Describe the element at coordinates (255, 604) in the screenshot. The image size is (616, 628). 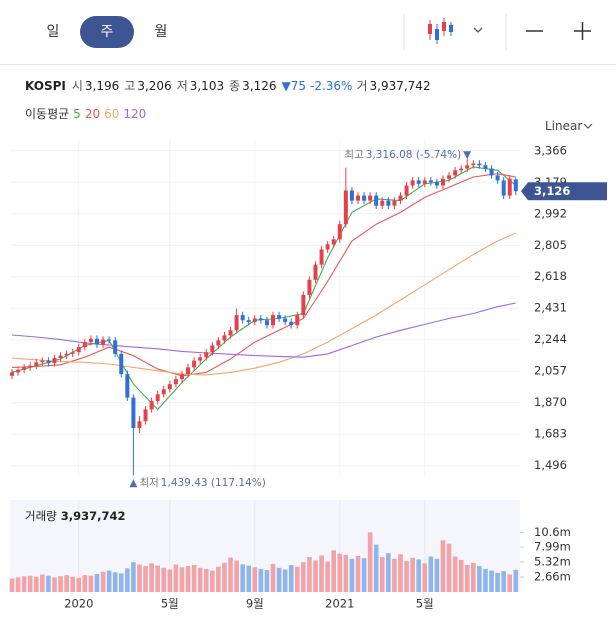
I see `x-tick-label: 9월` at that location.